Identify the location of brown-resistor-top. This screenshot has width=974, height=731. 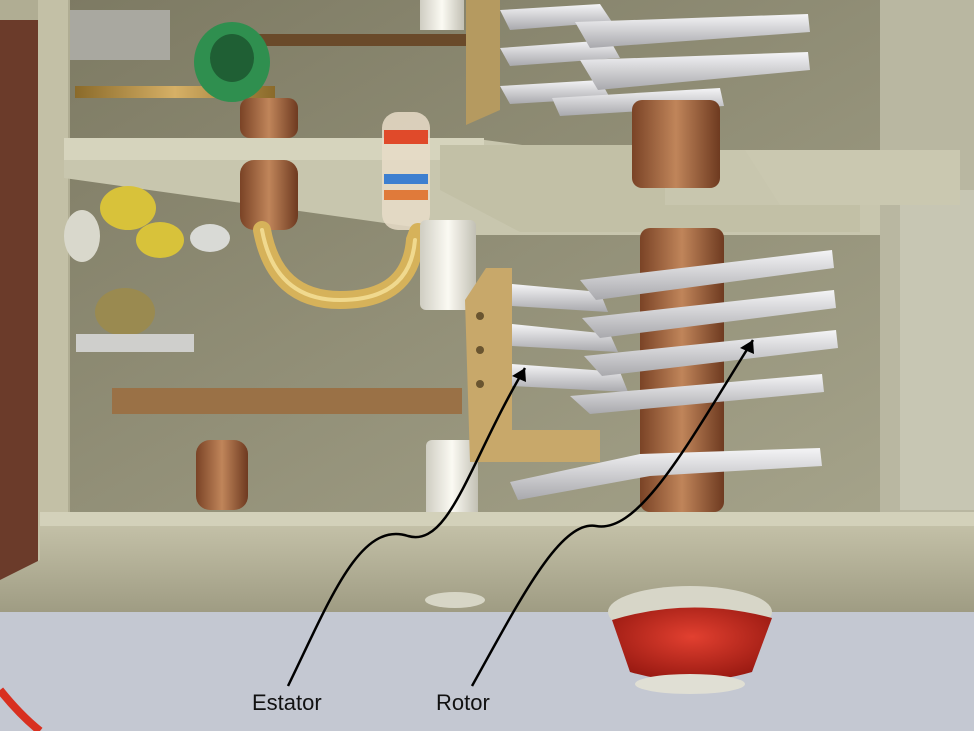
(269, 118).